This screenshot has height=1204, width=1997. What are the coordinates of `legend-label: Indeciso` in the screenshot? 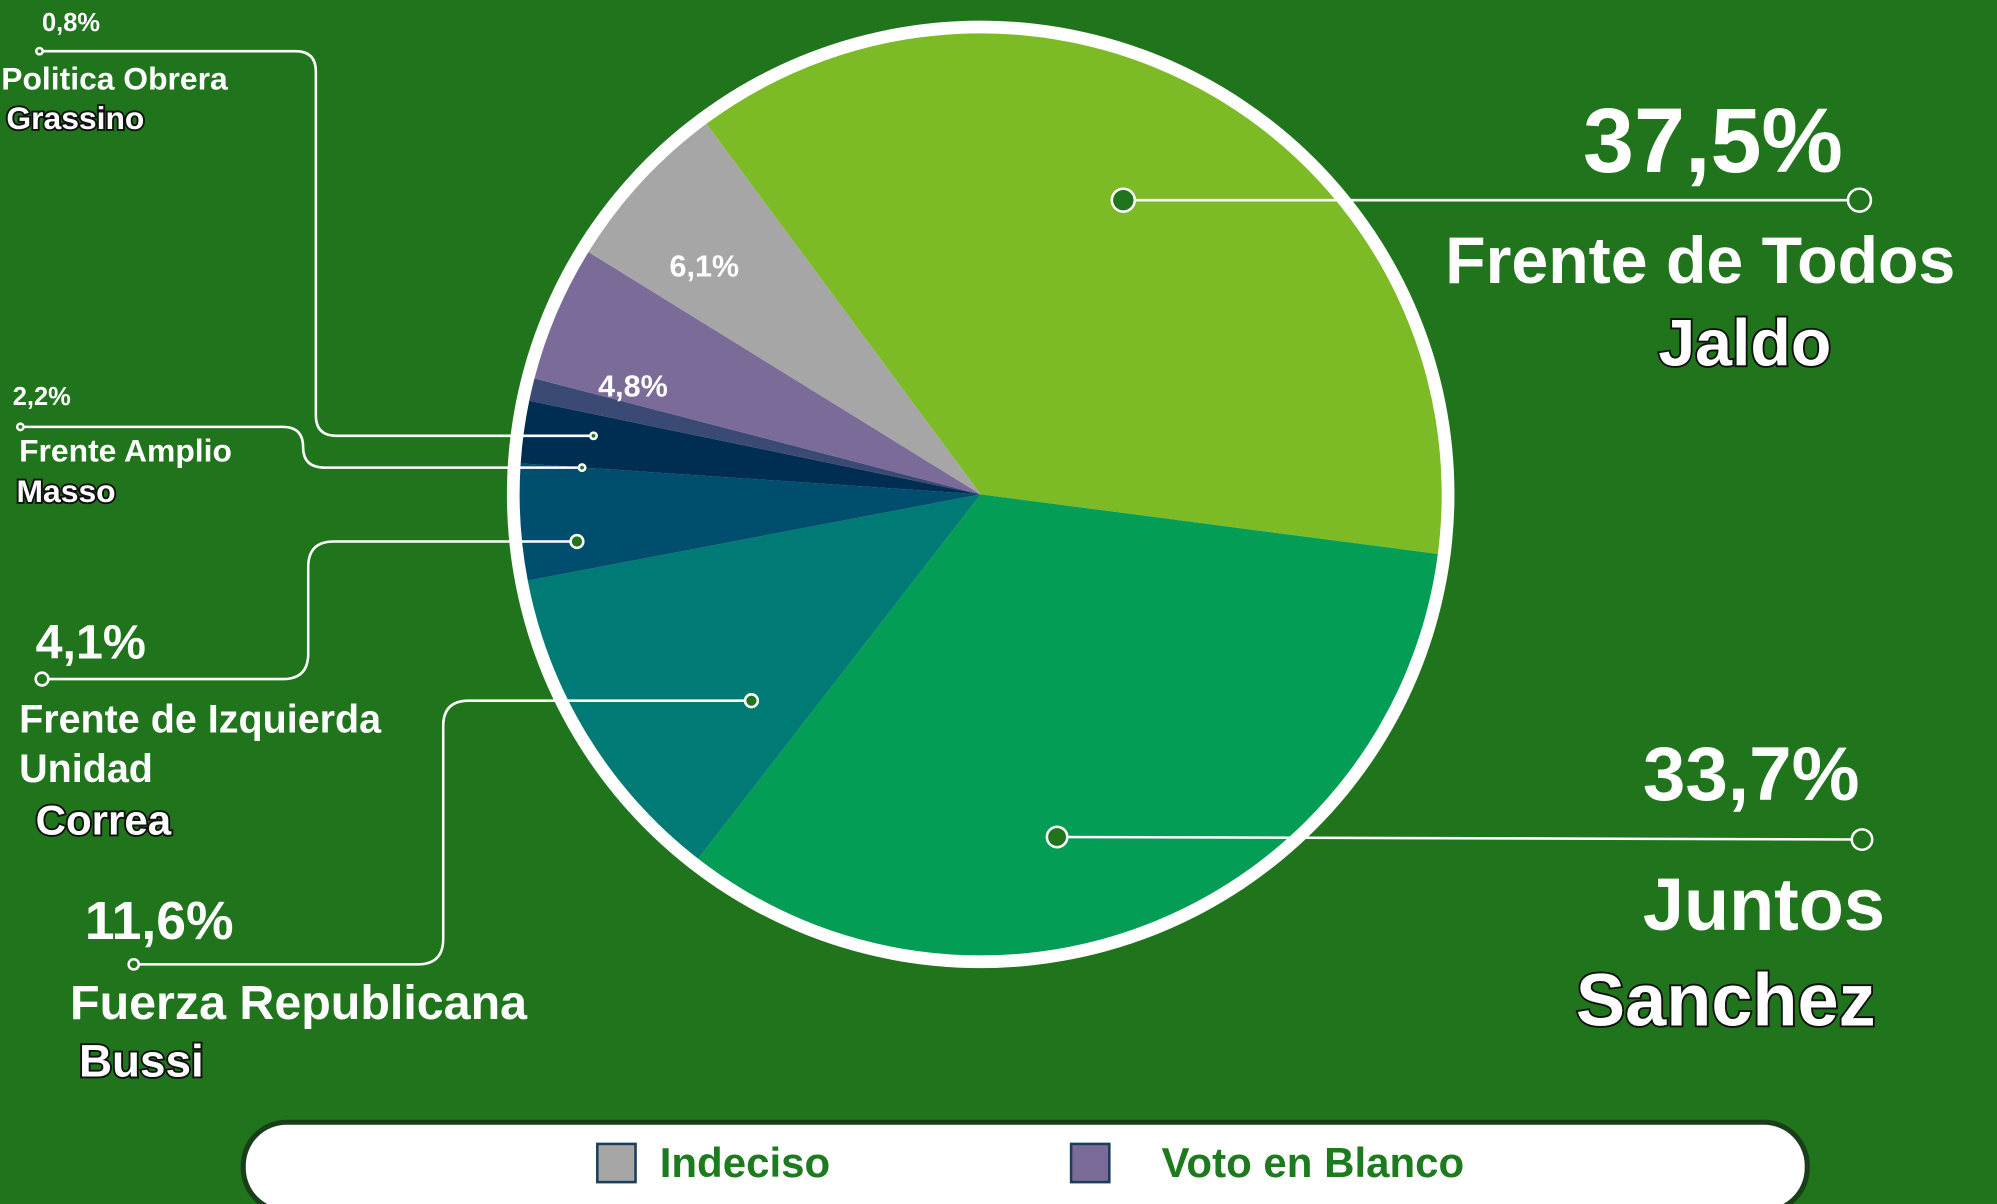 It's located at (745, 1162).